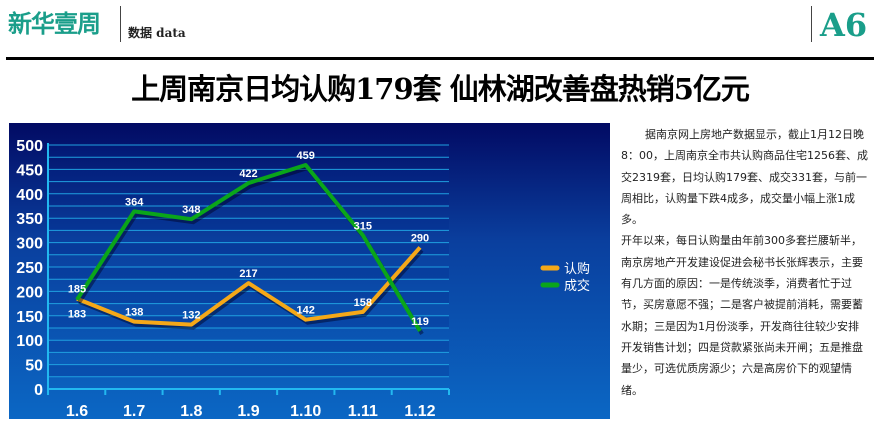 The image size is (880, 440). Describe the element at coordinates (77, 315) in the screenshot. I see `data-label: 183` at that location.